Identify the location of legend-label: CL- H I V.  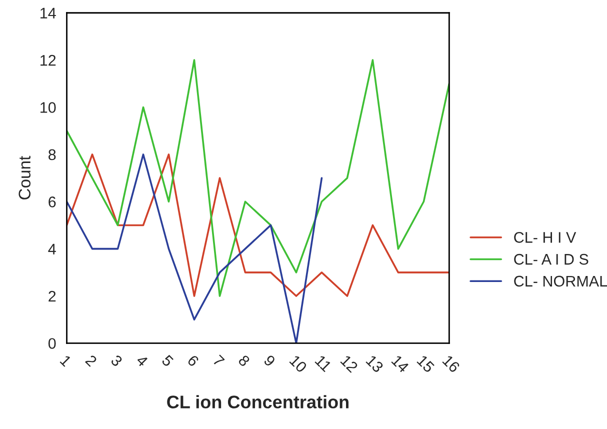
(545, 237).